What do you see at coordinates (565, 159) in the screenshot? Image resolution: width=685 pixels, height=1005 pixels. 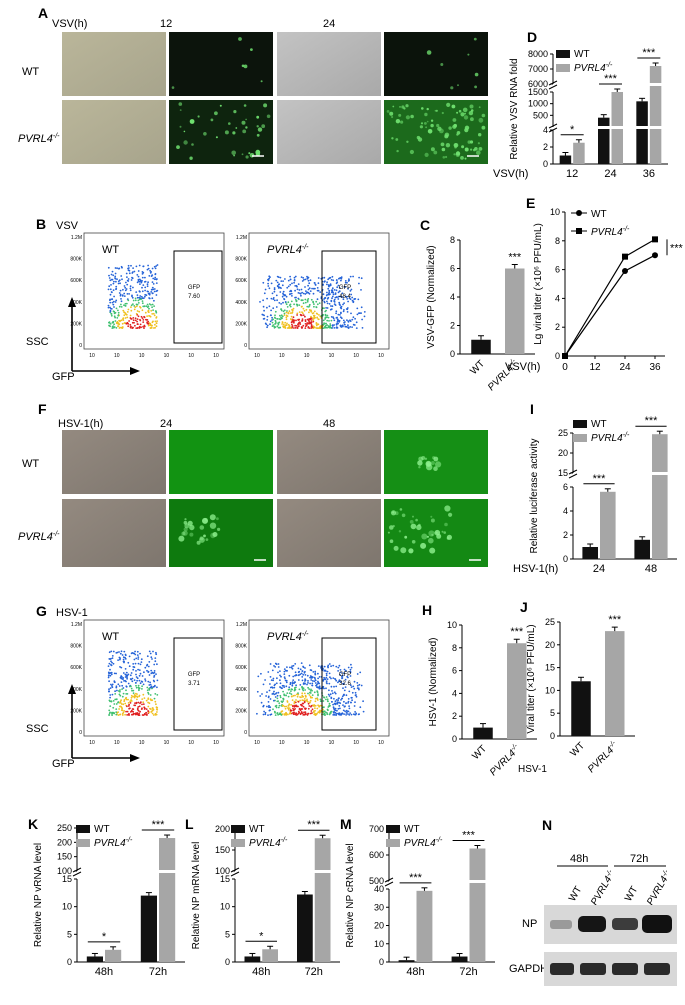 I see `bar` at bounding box center [565, 159].